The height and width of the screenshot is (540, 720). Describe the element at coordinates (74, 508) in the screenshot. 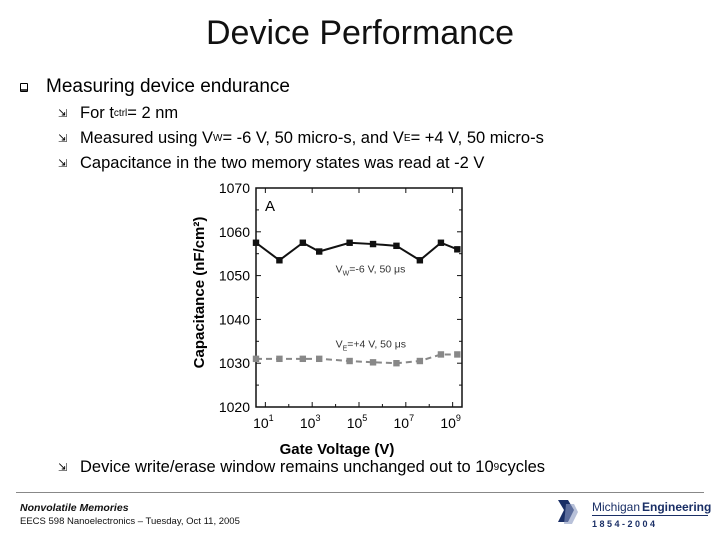

I see `footer-course-title: Nonvolatile Memories` at that location.